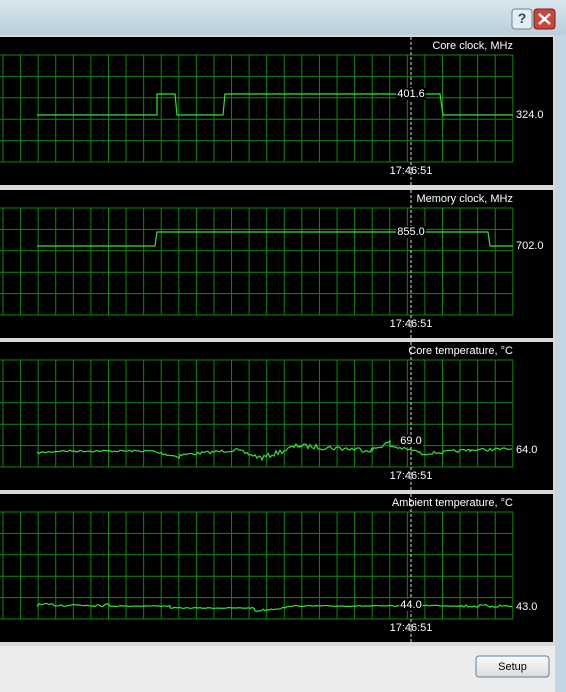 This screenshot has height=692, width=566. I want to click on setup-label: Setup, so click(512, 667).